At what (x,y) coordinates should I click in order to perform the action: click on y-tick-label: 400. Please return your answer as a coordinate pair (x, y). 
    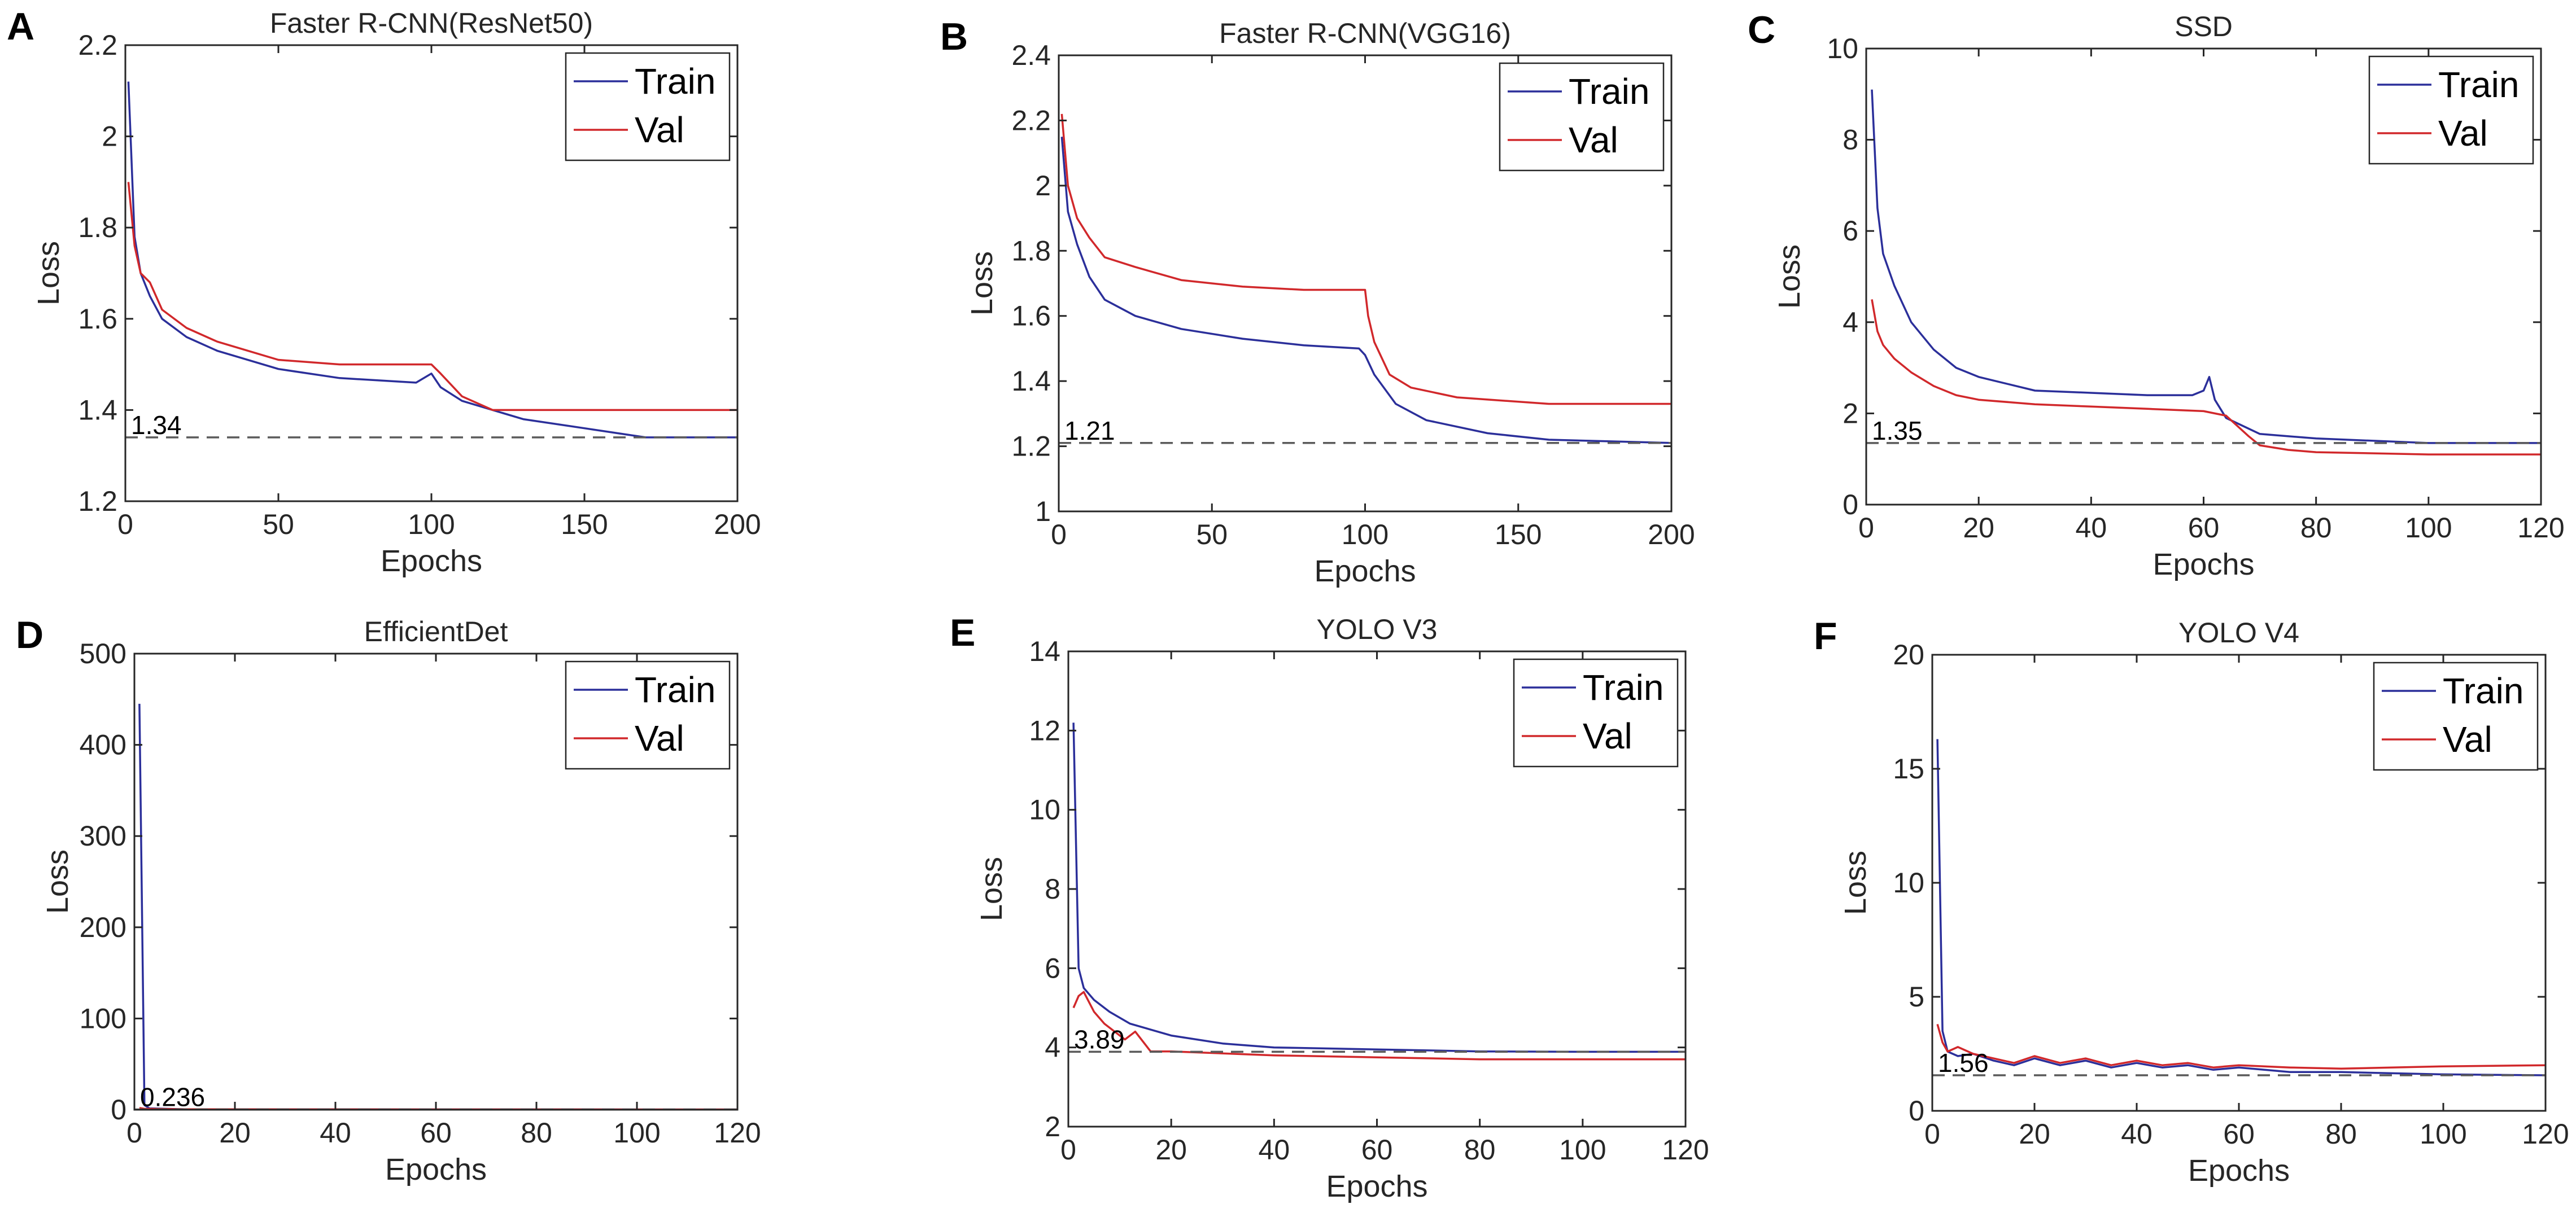
    Looking at the image, I should click on (103, 745).